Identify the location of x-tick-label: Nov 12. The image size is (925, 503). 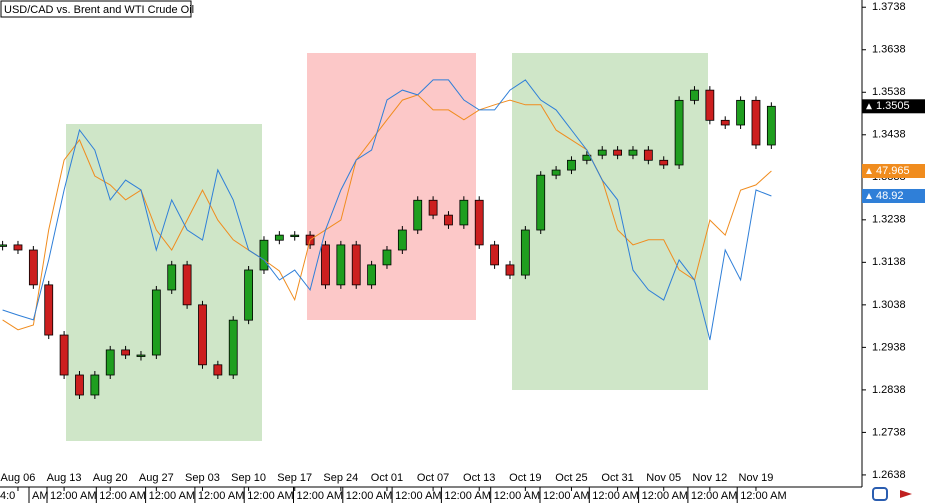
(709, 478).